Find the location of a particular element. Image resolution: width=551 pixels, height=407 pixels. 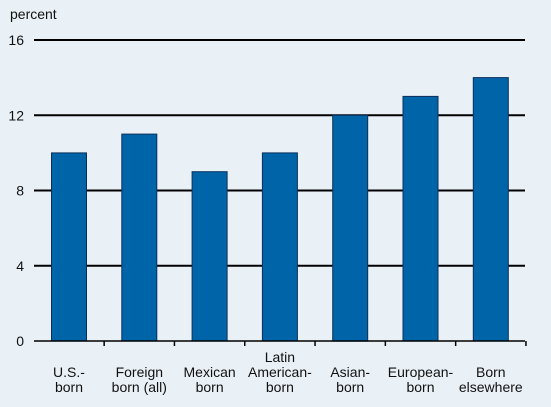

x-category-label-line: Asian- is located at coordinates (350, 372).